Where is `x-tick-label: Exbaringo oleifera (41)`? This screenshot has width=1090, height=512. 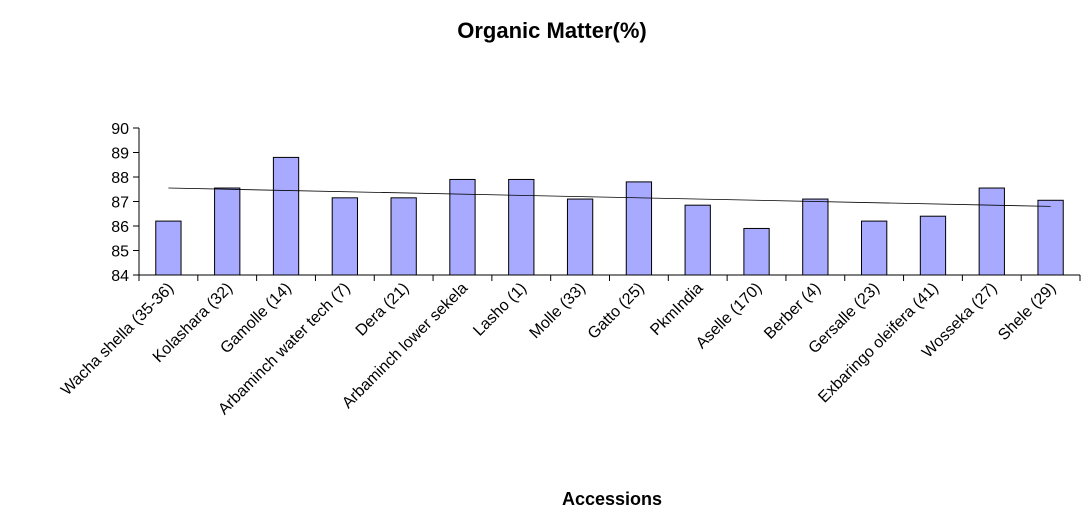
x-tick-label: Exbaringo oleifera (41) is located at coordinates (878, 343).